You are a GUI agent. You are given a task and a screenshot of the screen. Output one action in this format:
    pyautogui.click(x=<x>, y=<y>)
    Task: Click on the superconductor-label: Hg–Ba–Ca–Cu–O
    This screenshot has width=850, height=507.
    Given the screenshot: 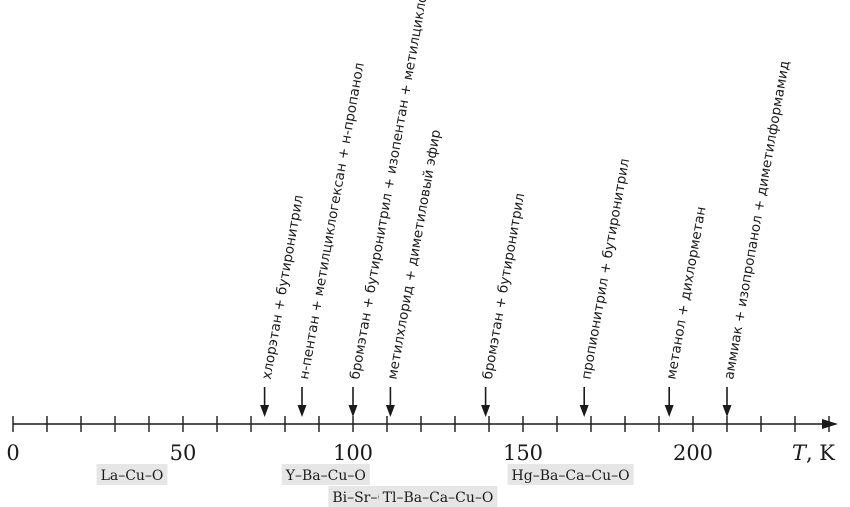 What is the action you would take?
    pyautogui.click(x=570, y=474)
    